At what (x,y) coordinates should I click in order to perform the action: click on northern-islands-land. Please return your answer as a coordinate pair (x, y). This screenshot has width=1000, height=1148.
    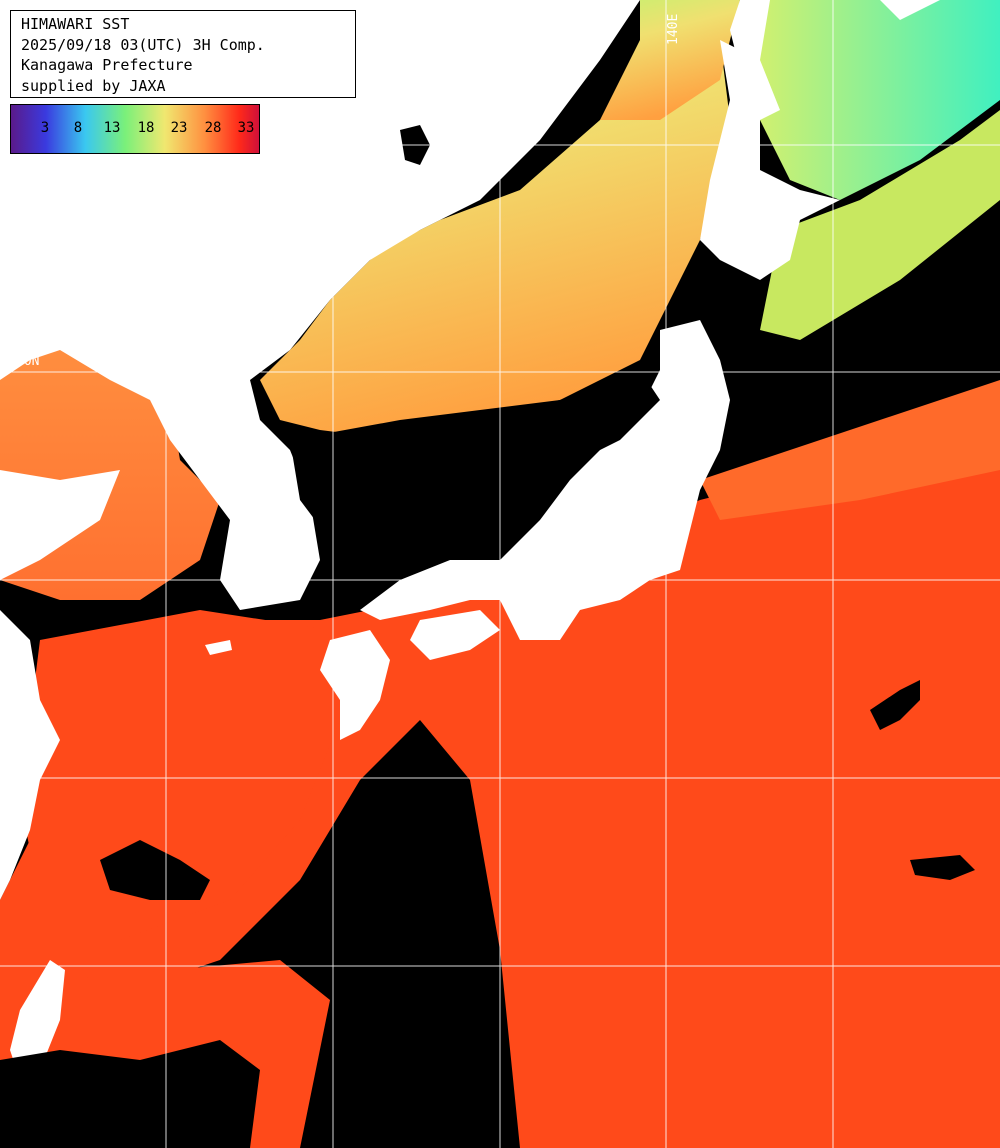
    Looking at the image, I should click on (910, 10).